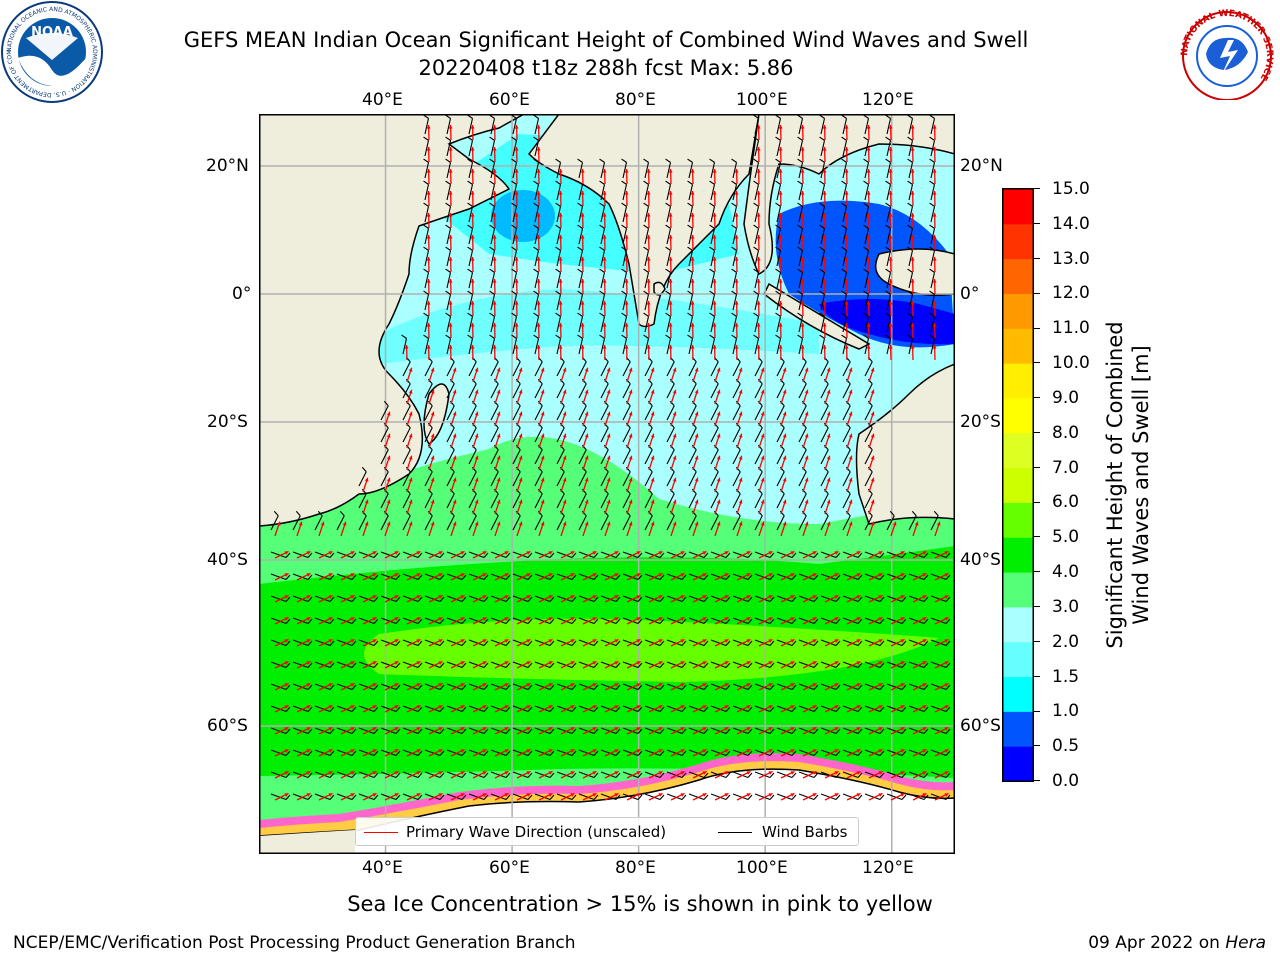 The image size is (1280, 960). What do you see at coordinates (980, 726) in the screenshot?
I see `lat-tick-right-60s: 60°S` at bounding box center [980, 726].